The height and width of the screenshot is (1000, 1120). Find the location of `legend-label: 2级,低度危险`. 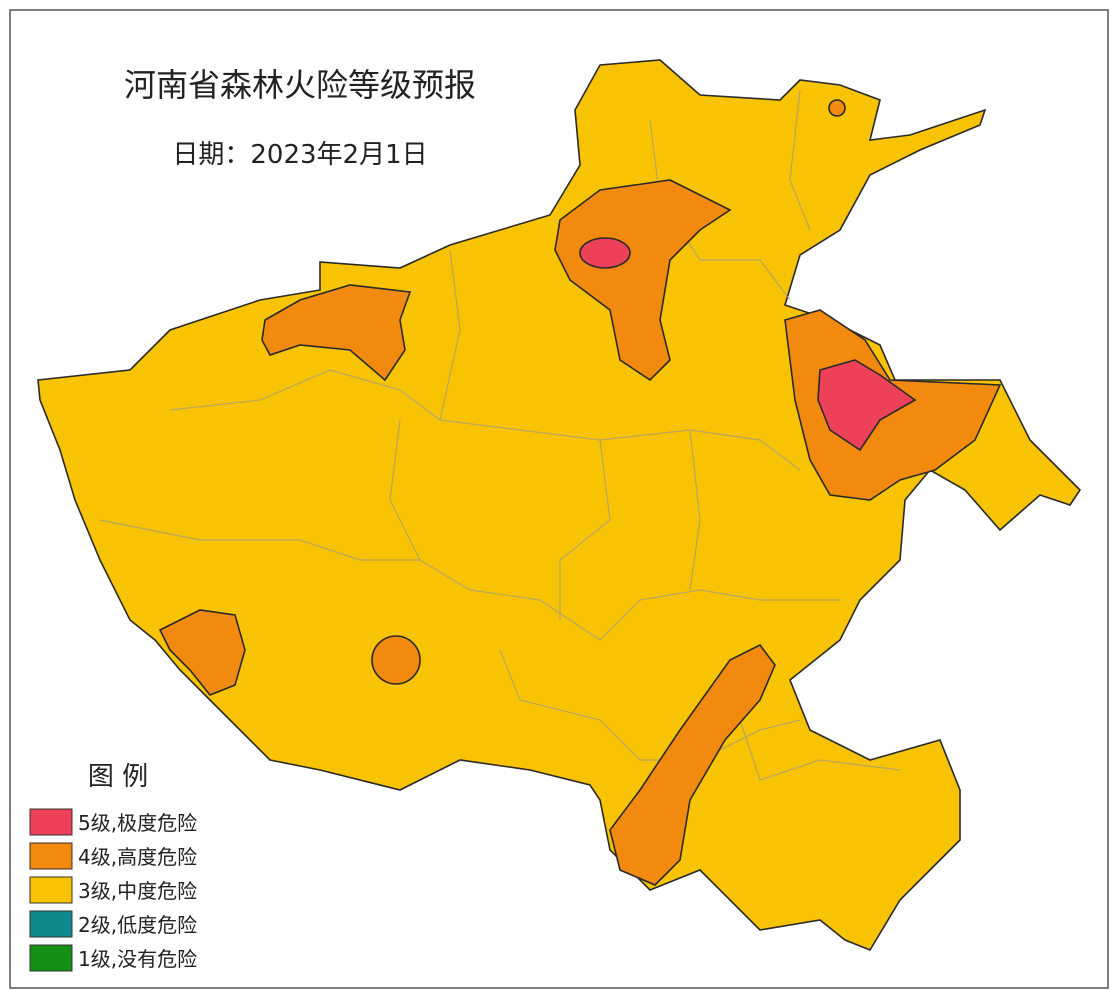

legend-label: 2级,低度危险 is located at coordinates (137, 925).